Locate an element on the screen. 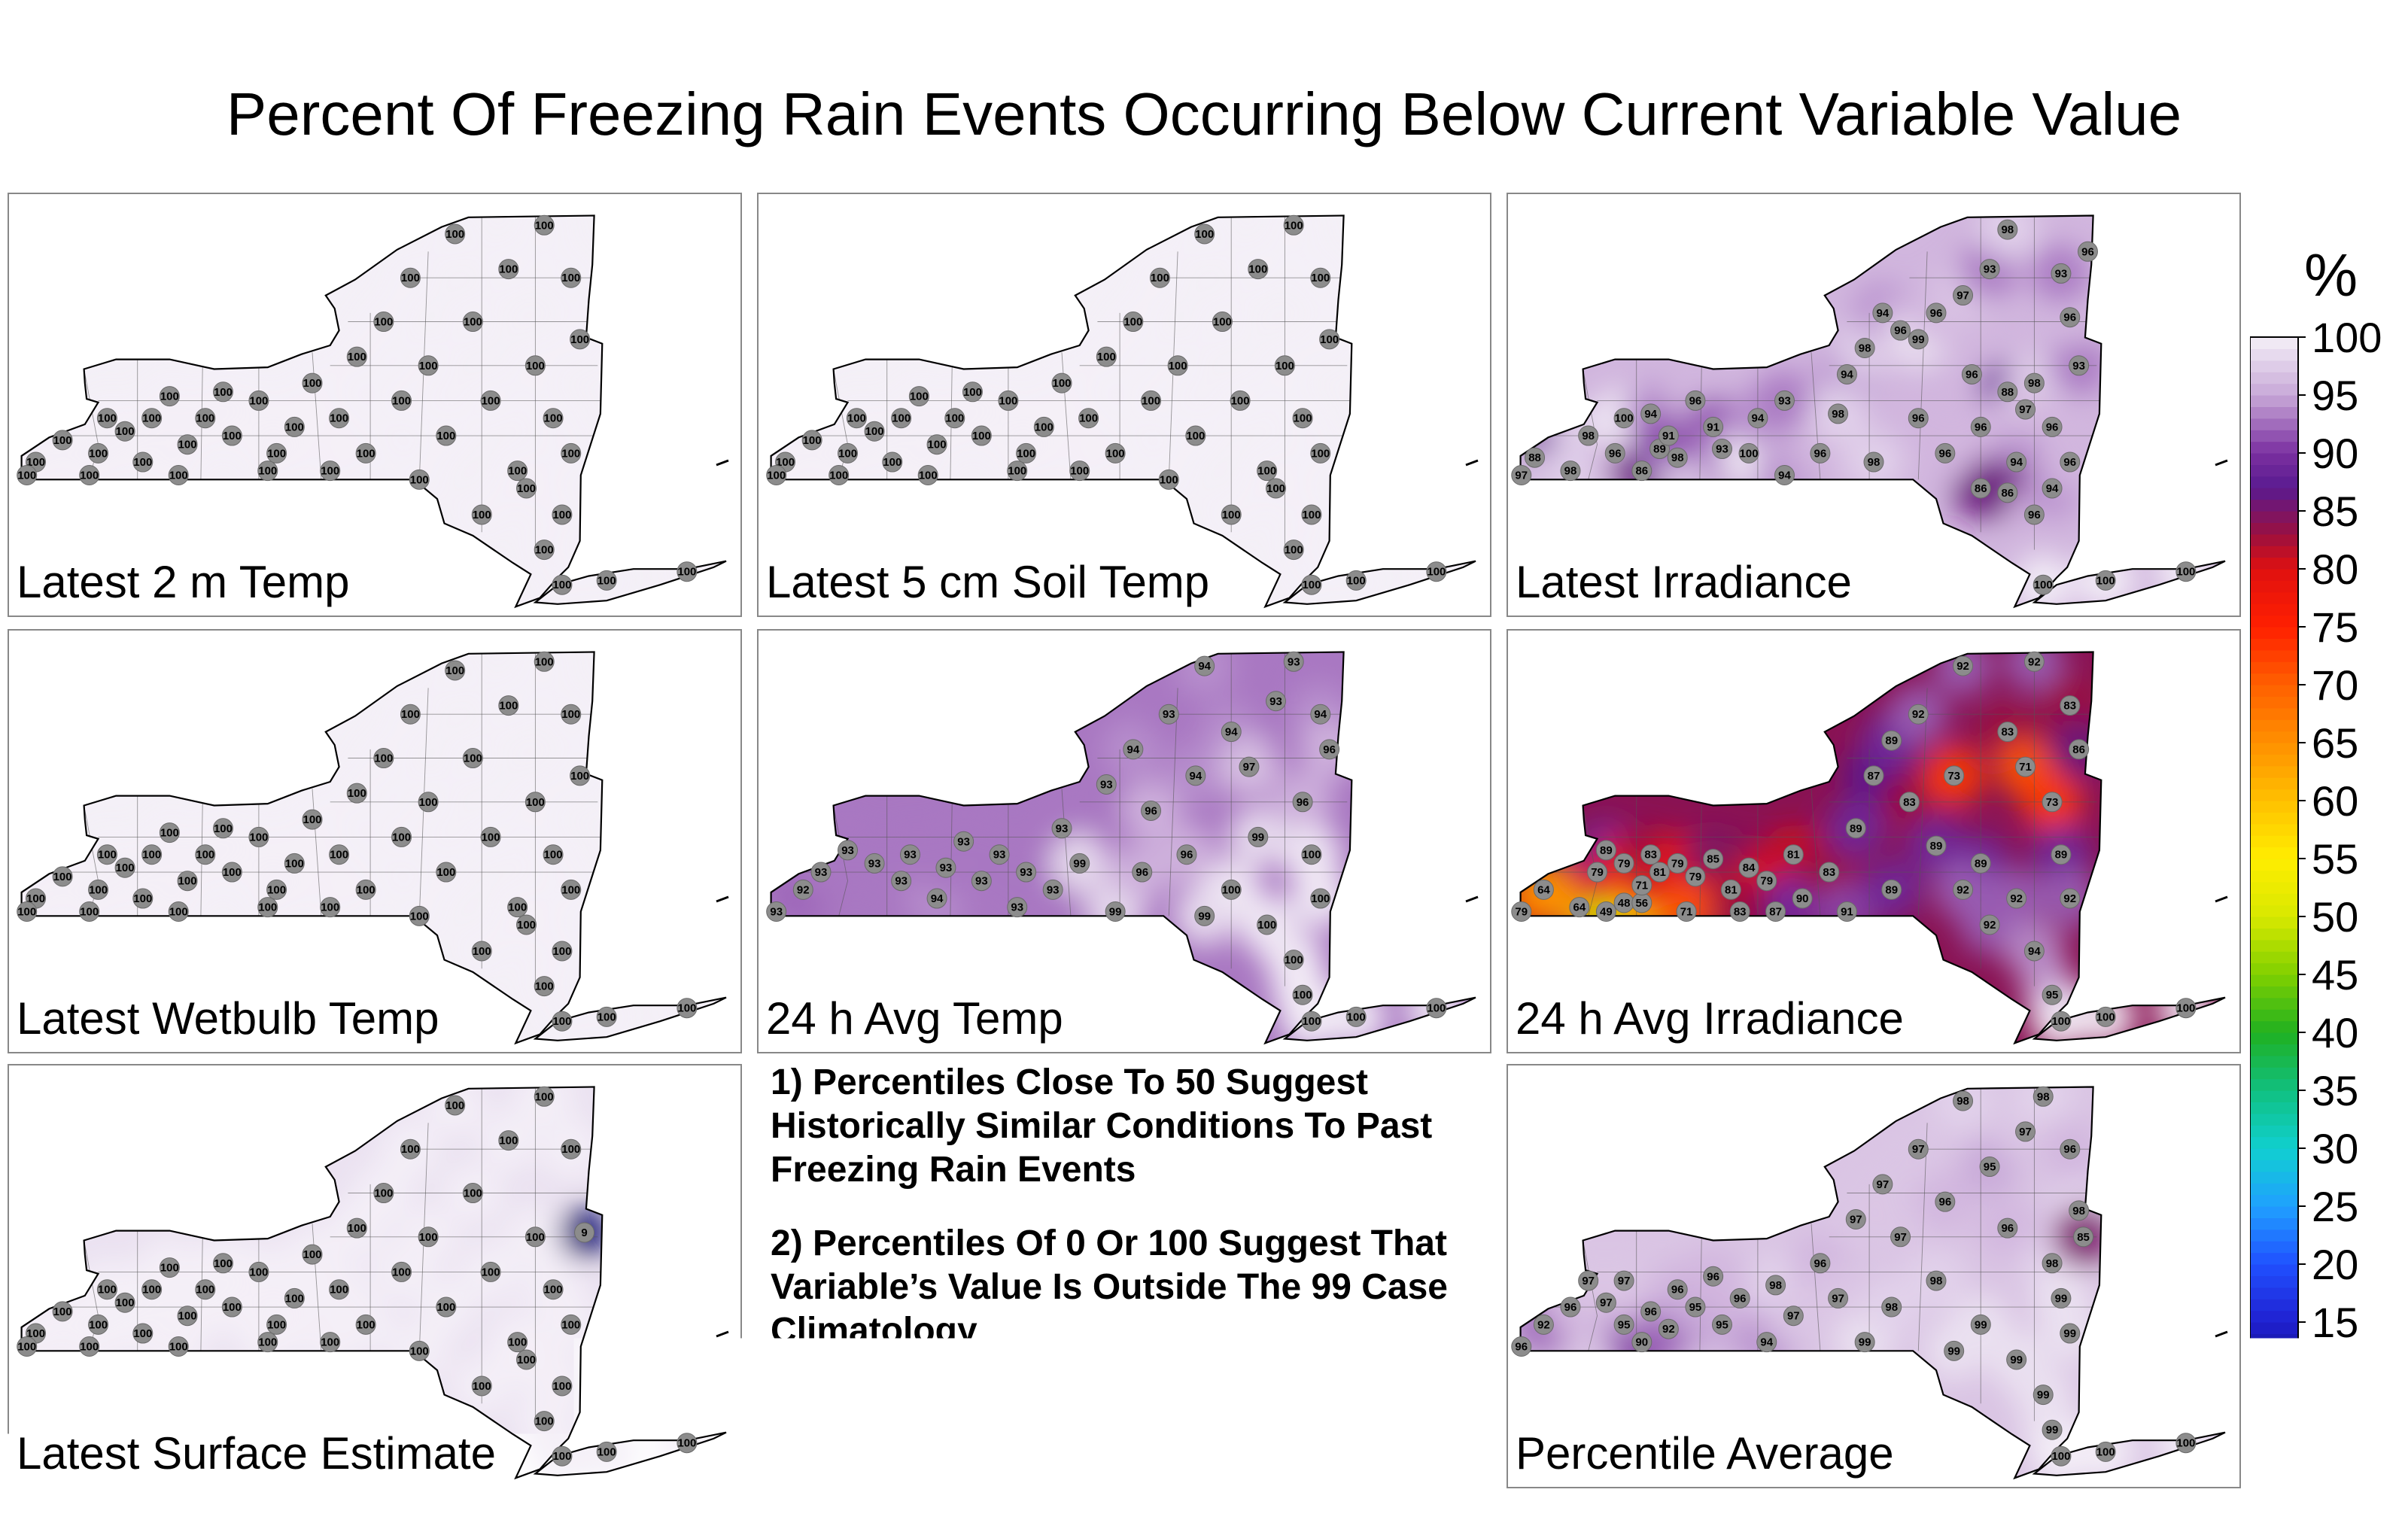  station-marker: 86 is located at coordinates (1642, 471).